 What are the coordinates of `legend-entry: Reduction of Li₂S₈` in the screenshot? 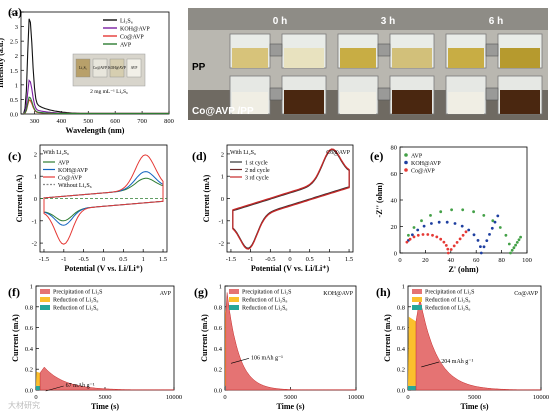 It's located at (448, 300).